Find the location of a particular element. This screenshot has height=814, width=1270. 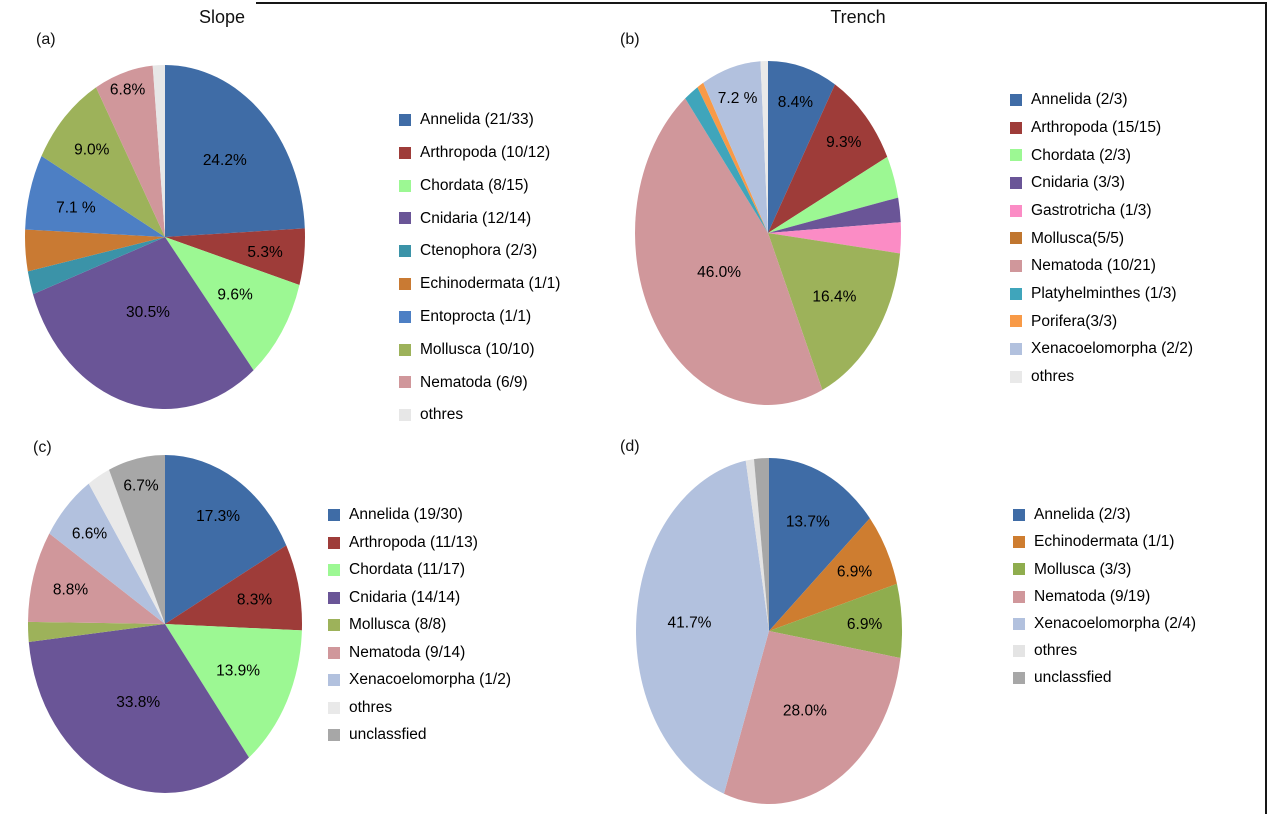

pie-d-slice-label-mollusca: 6.9% is located at coordinates (865, 624).